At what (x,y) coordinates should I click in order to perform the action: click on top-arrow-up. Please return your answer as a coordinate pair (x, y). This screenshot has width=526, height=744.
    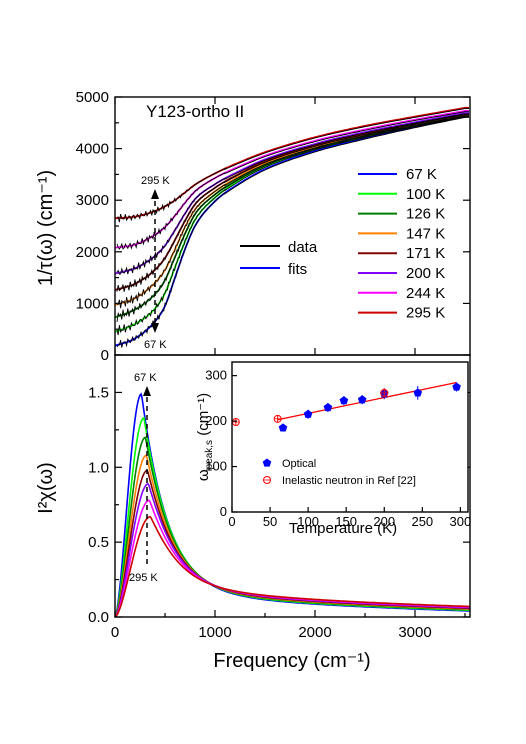
    Looking at the image, I should click on (155, 194).